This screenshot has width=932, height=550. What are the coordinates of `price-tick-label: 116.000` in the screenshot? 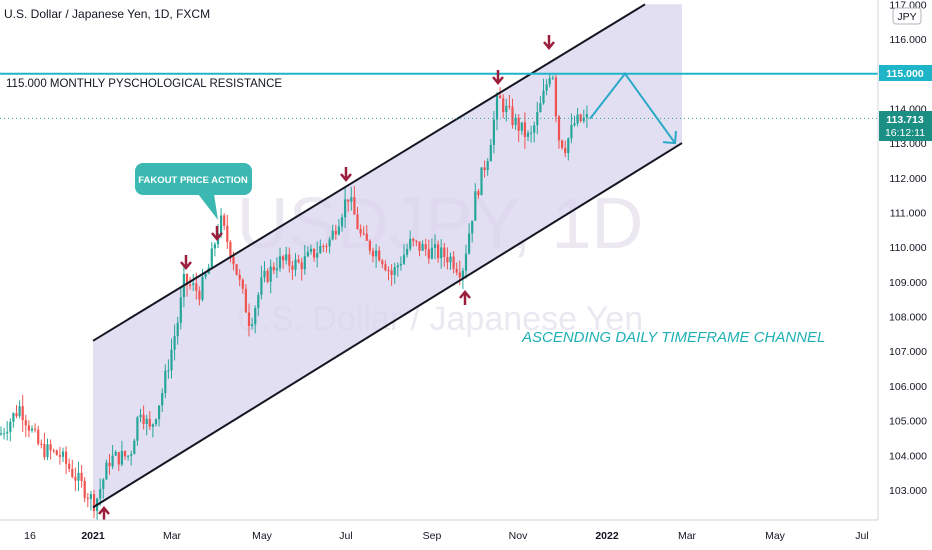 It's located at (907, 40).